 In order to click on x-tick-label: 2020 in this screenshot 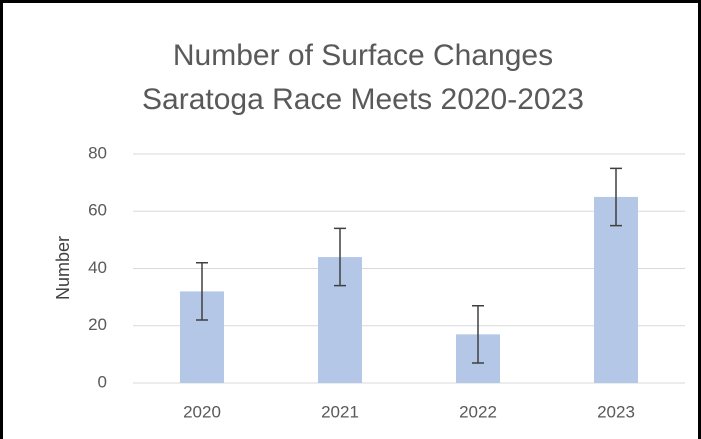, I will do `click(202, 411)`.